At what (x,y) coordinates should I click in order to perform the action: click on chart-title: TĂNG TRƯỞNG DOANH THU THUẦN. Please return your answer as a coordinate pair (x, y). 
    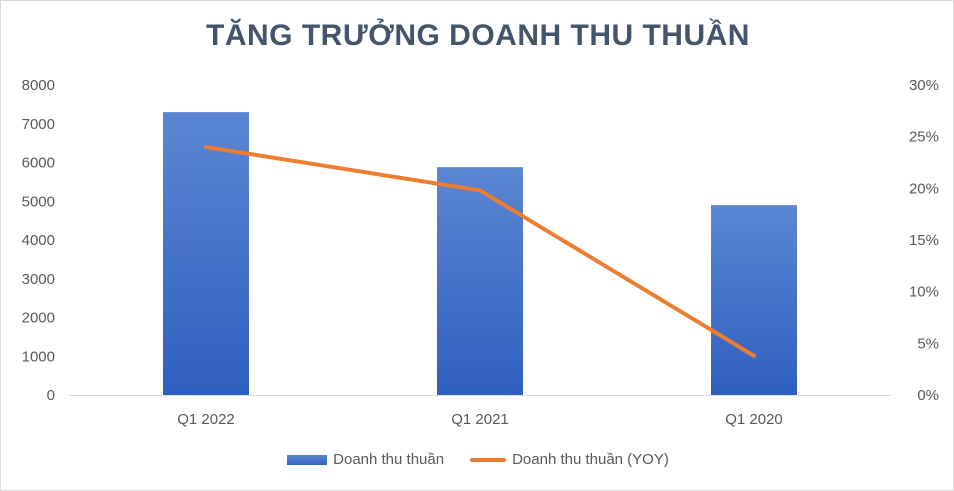
    Looking at the image, I should click on (478, 35).